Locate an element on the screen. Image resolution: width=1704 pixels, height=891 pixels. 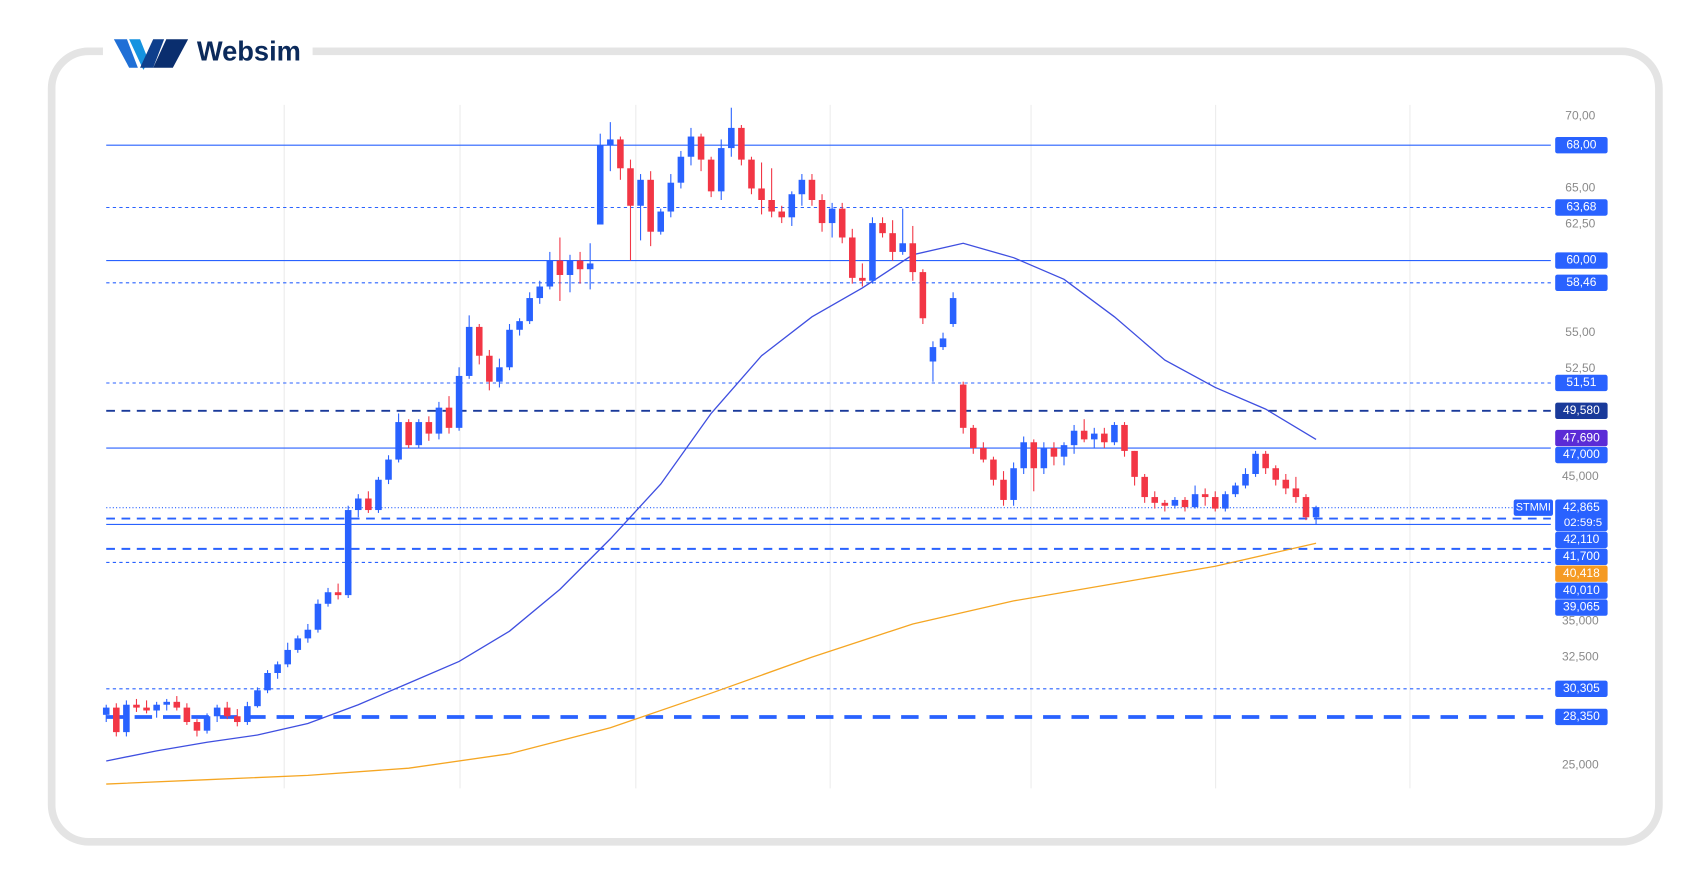
y-tick-label: 55,00 is located at coordinates (1580, 332).